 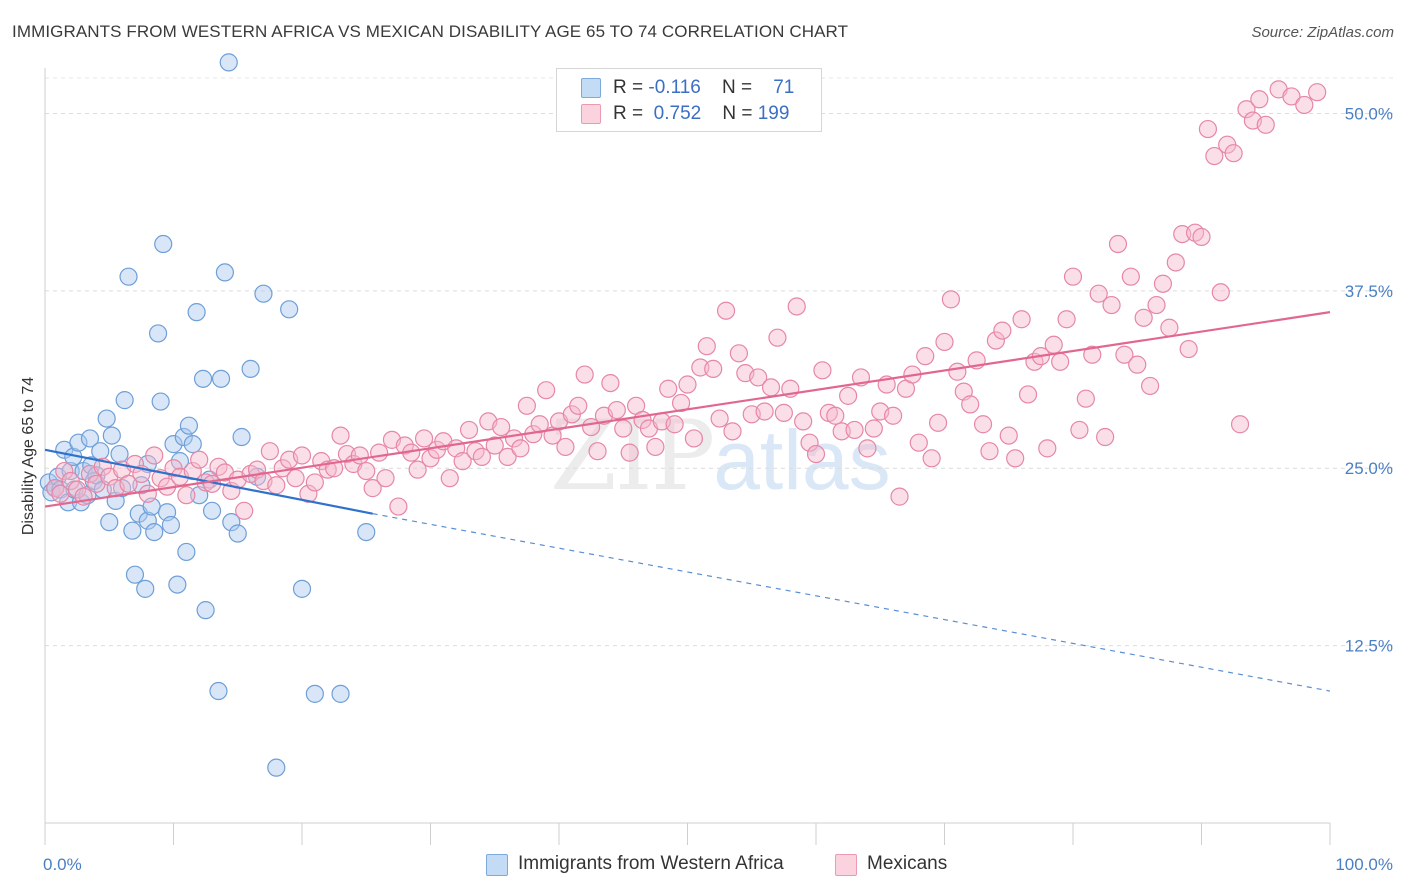 What do you see at coordinates (773, 113) in the screenshot?
I see `legend-n-value: 199` at bounding box center [773, 113].